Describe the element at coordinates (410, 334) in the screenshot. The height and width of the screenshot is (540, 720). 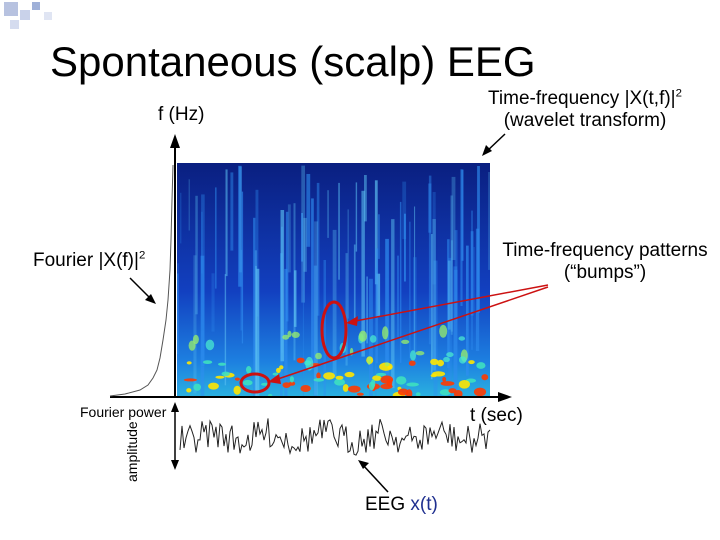
I see `pattern-arrow-to-low-bump` at that location.